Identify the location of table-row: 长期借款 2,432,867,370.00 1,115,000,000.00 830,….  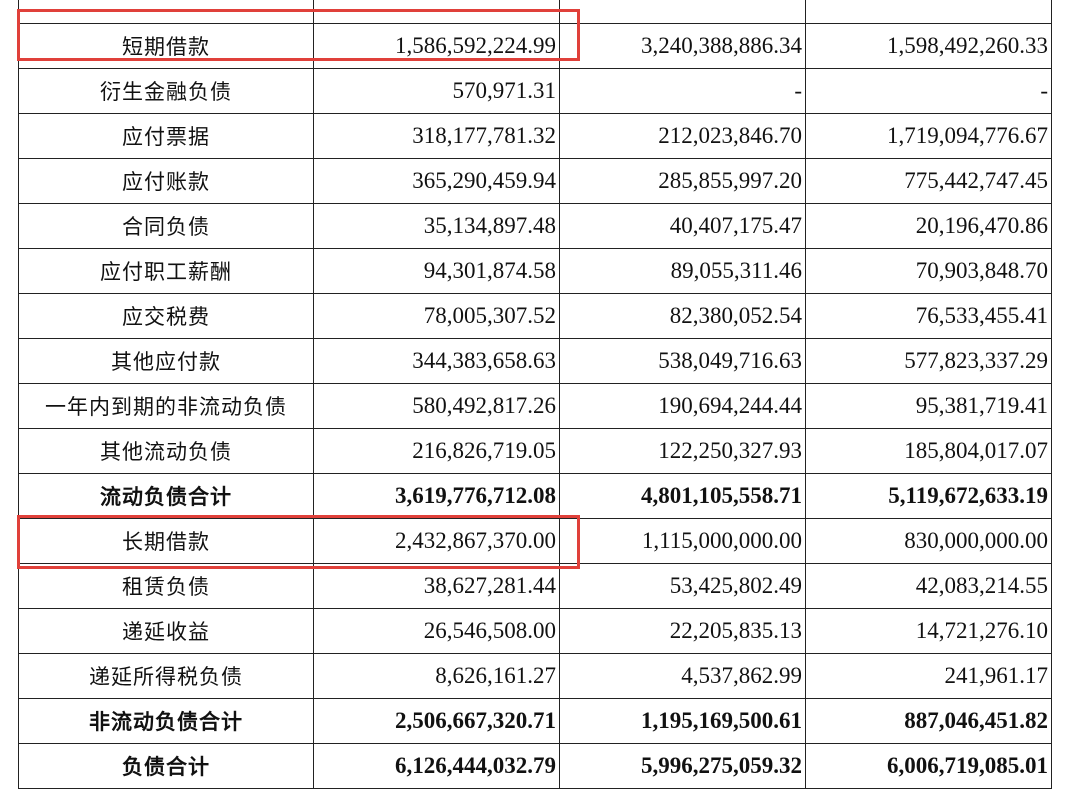
(535, 541).